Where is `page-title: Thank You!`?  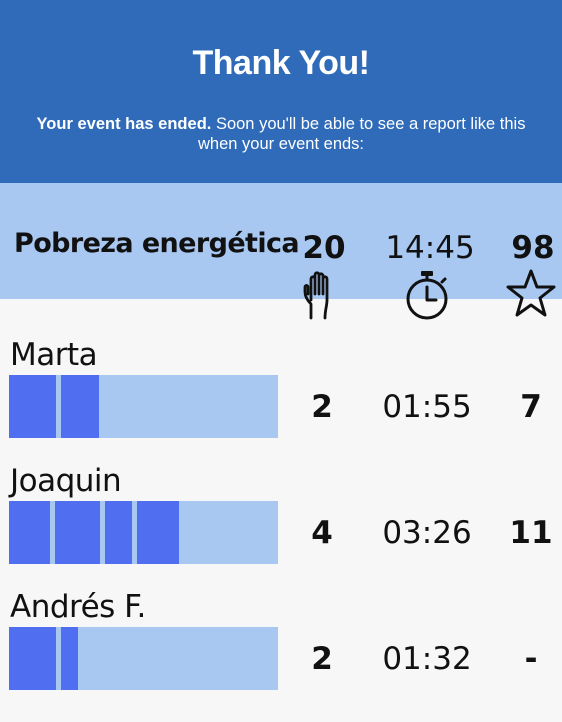 page-title: Thank You! is located at coordinates (281, 63).